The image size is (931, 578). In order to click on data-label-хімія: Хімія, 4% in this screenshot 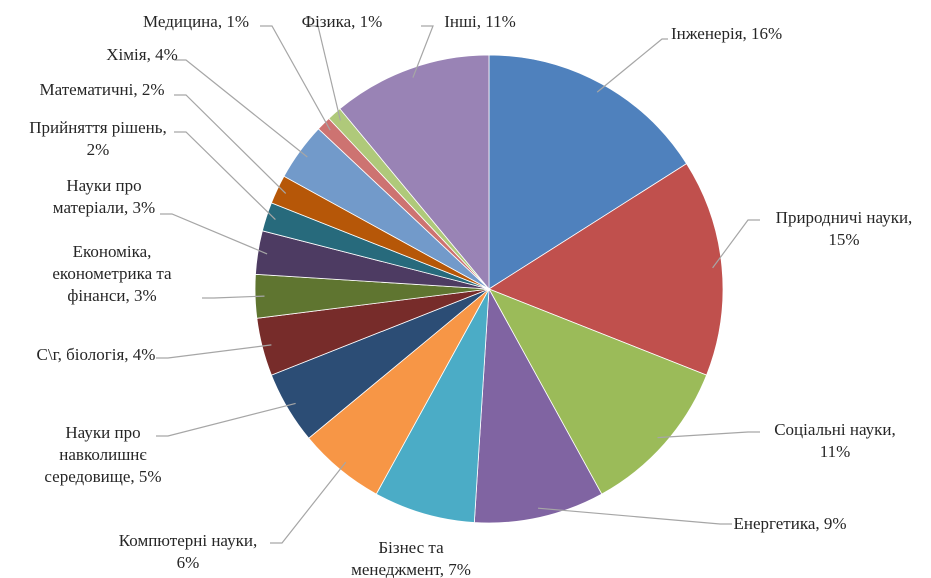, I will do `click(141, 54)`.